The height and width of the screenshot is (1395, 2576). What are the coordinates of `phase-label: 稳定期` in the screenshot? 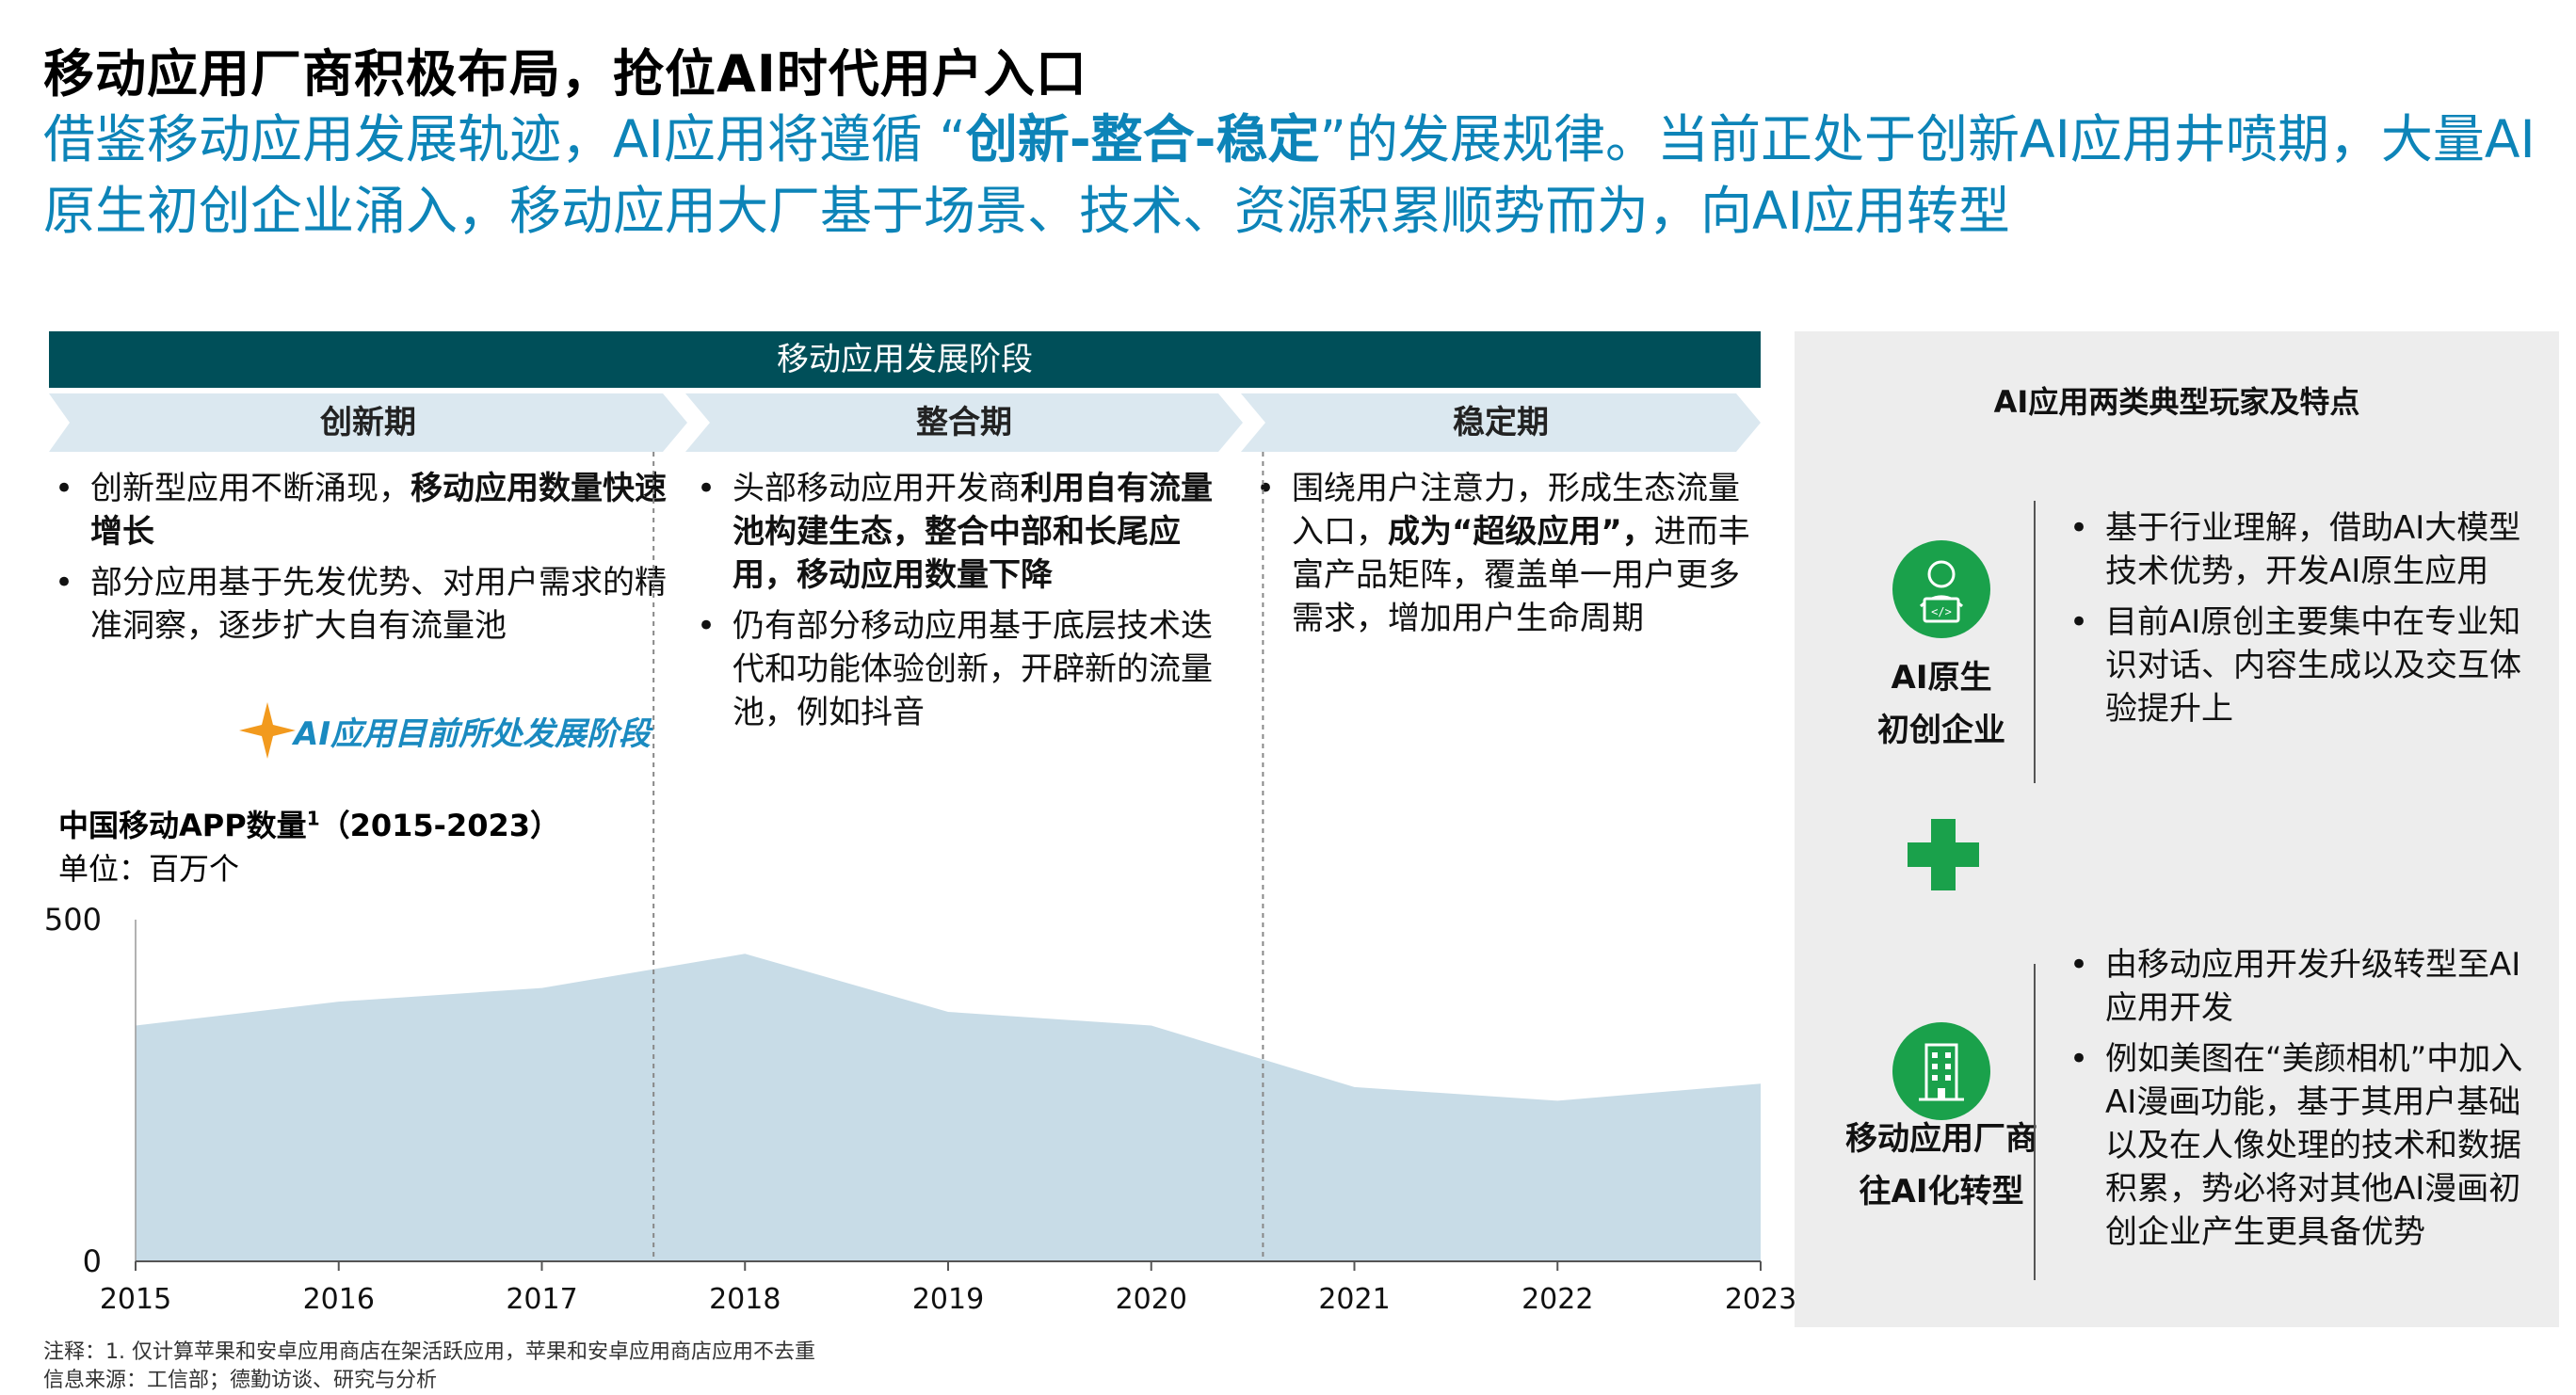 It's located at (1501, 422).